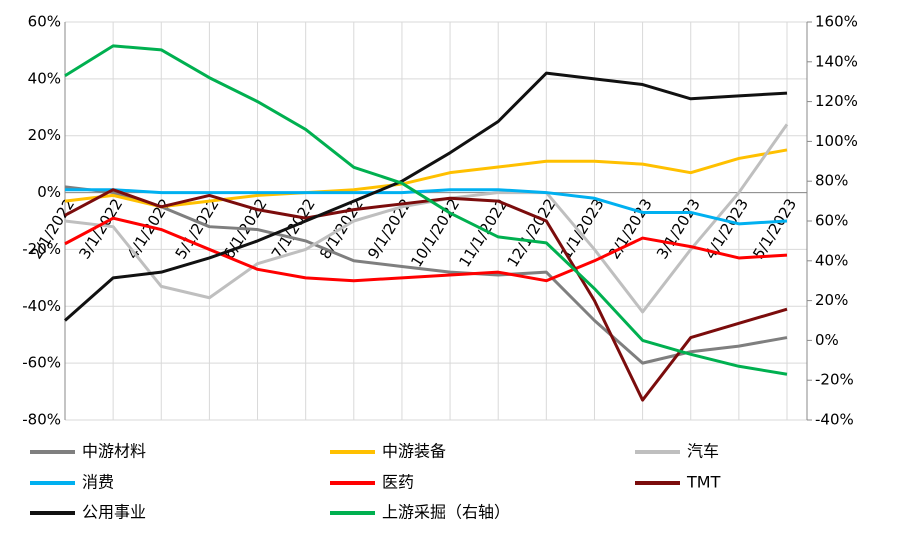 This screenshot has width=900, height=534. Describe the element at coordinates (836, 61) in the screenshot. I see `y2-tick-label: 140%` at that location.